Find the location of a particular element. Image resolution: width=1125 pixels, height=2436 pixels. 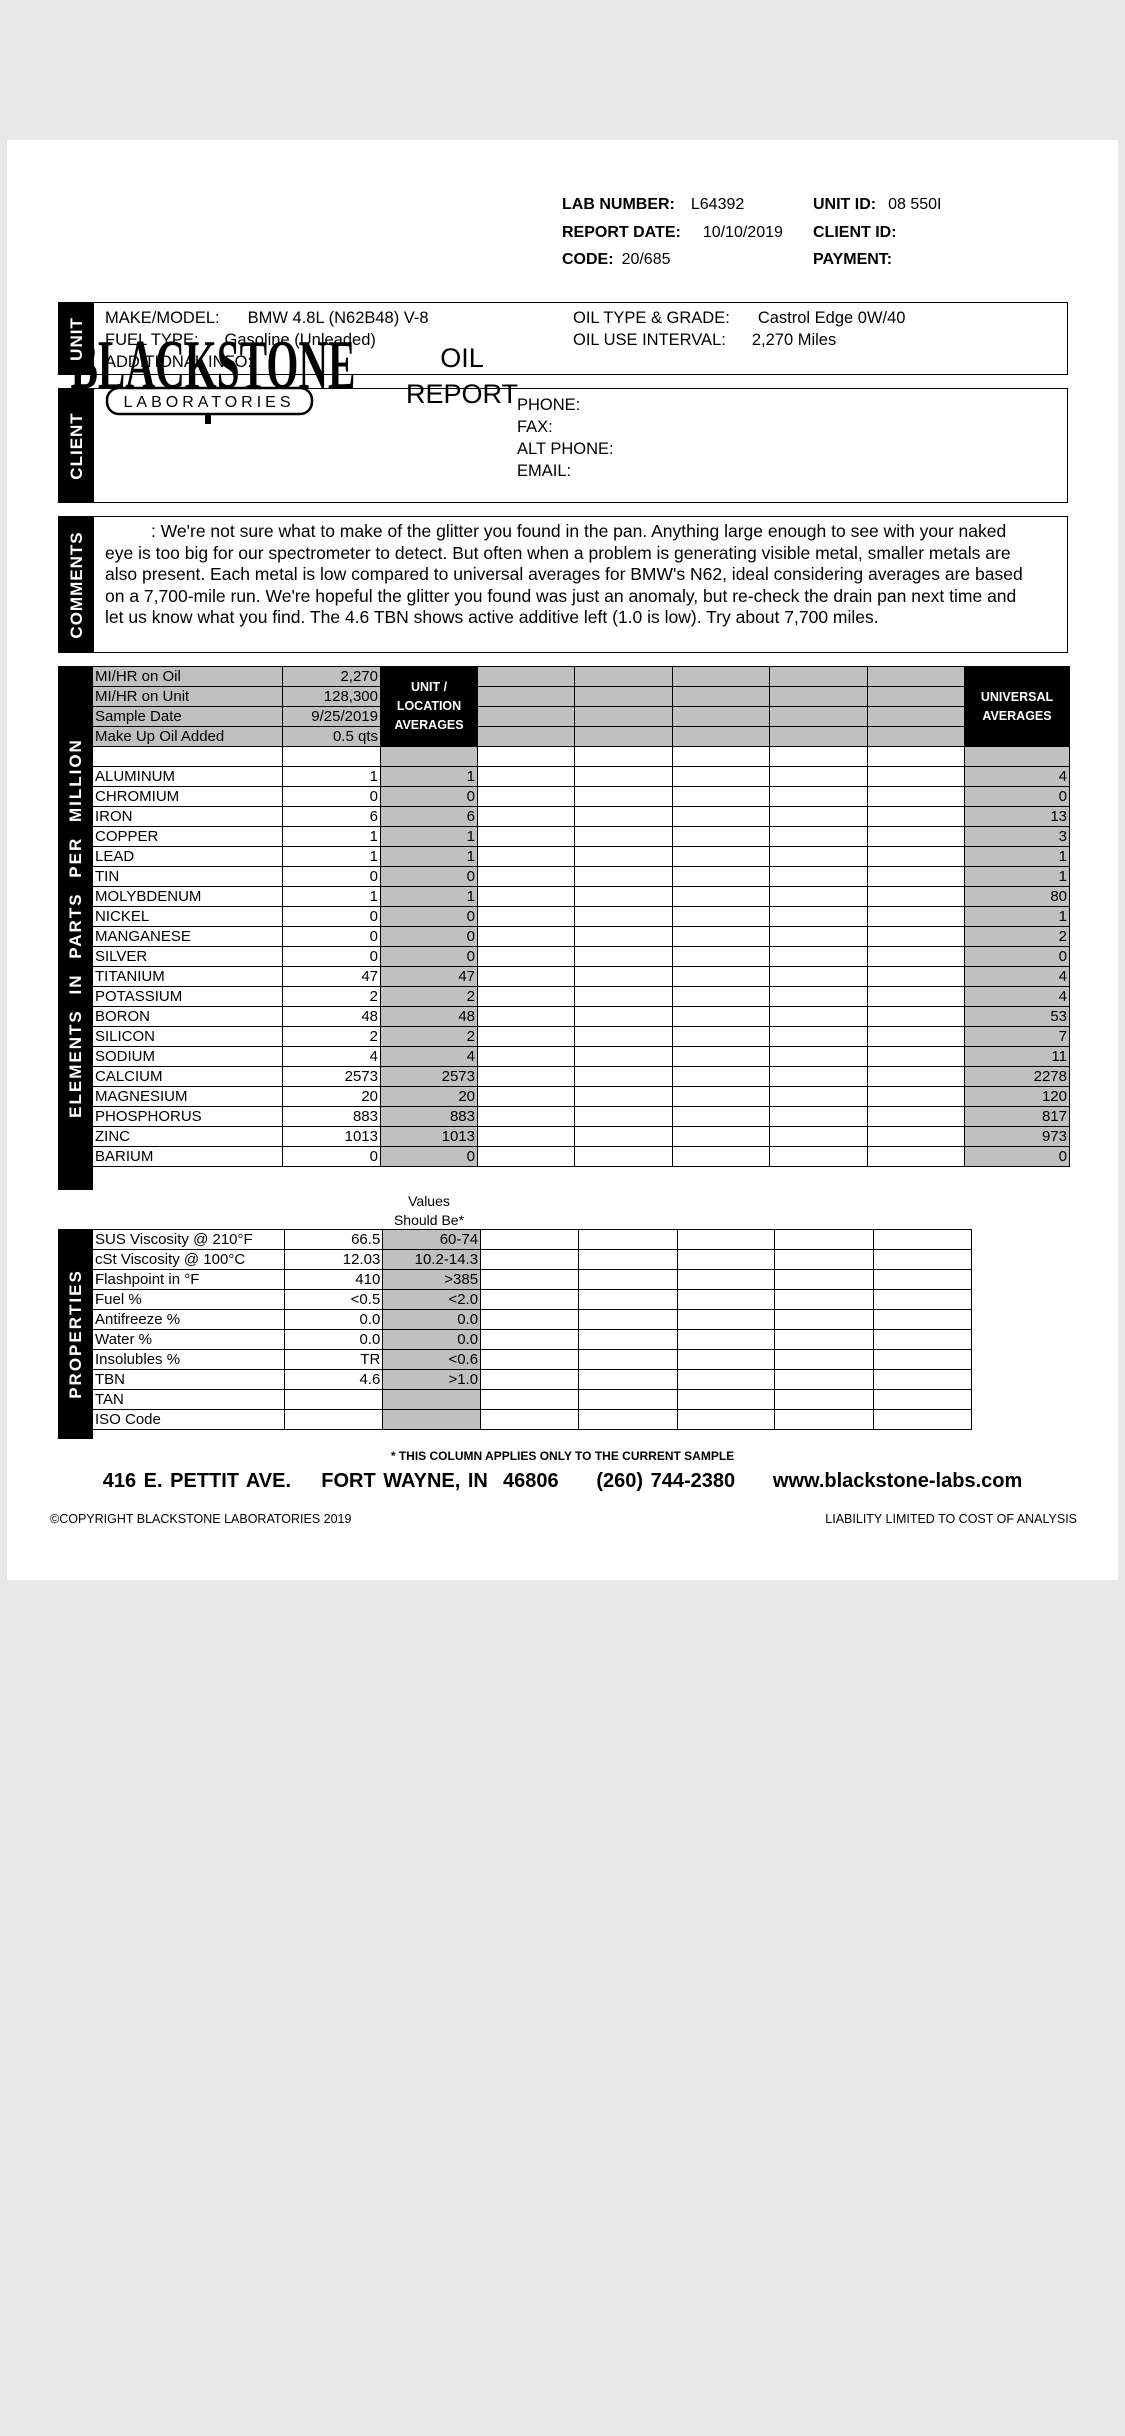

unit-section-label: UNIT is located at coordinates (76, 338).